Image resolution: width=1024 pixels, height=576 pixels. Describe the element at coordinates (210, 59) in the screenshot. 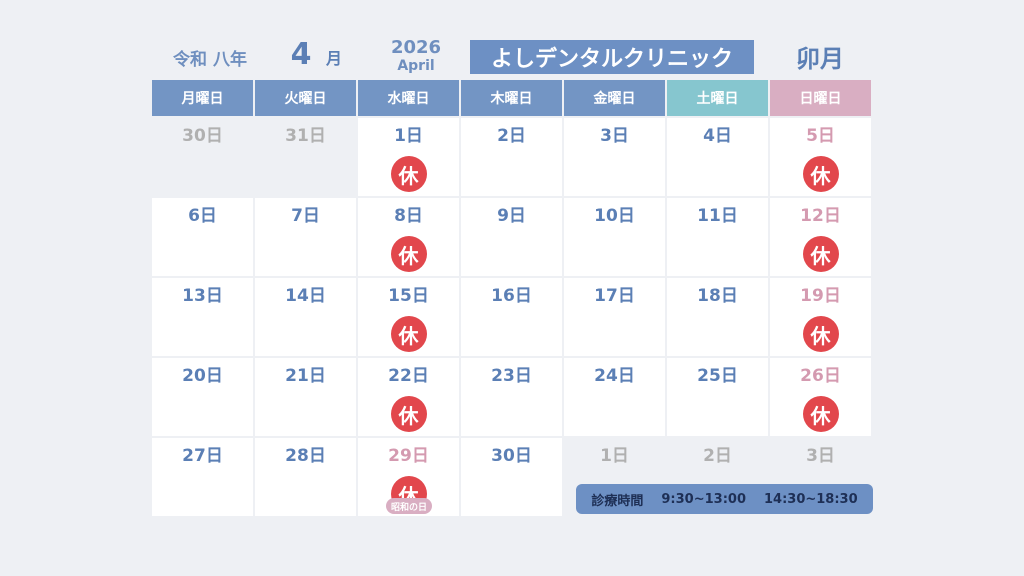

I see `era: 令和 八年` at that location.